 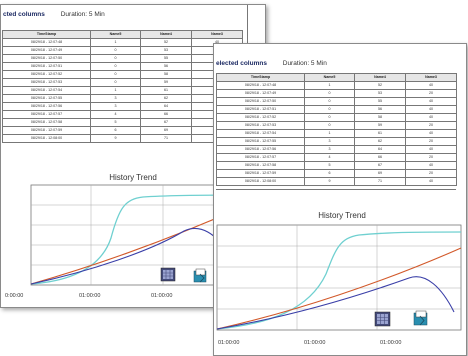 I want to click on table-cell: 69, so click(x=166, y=130).